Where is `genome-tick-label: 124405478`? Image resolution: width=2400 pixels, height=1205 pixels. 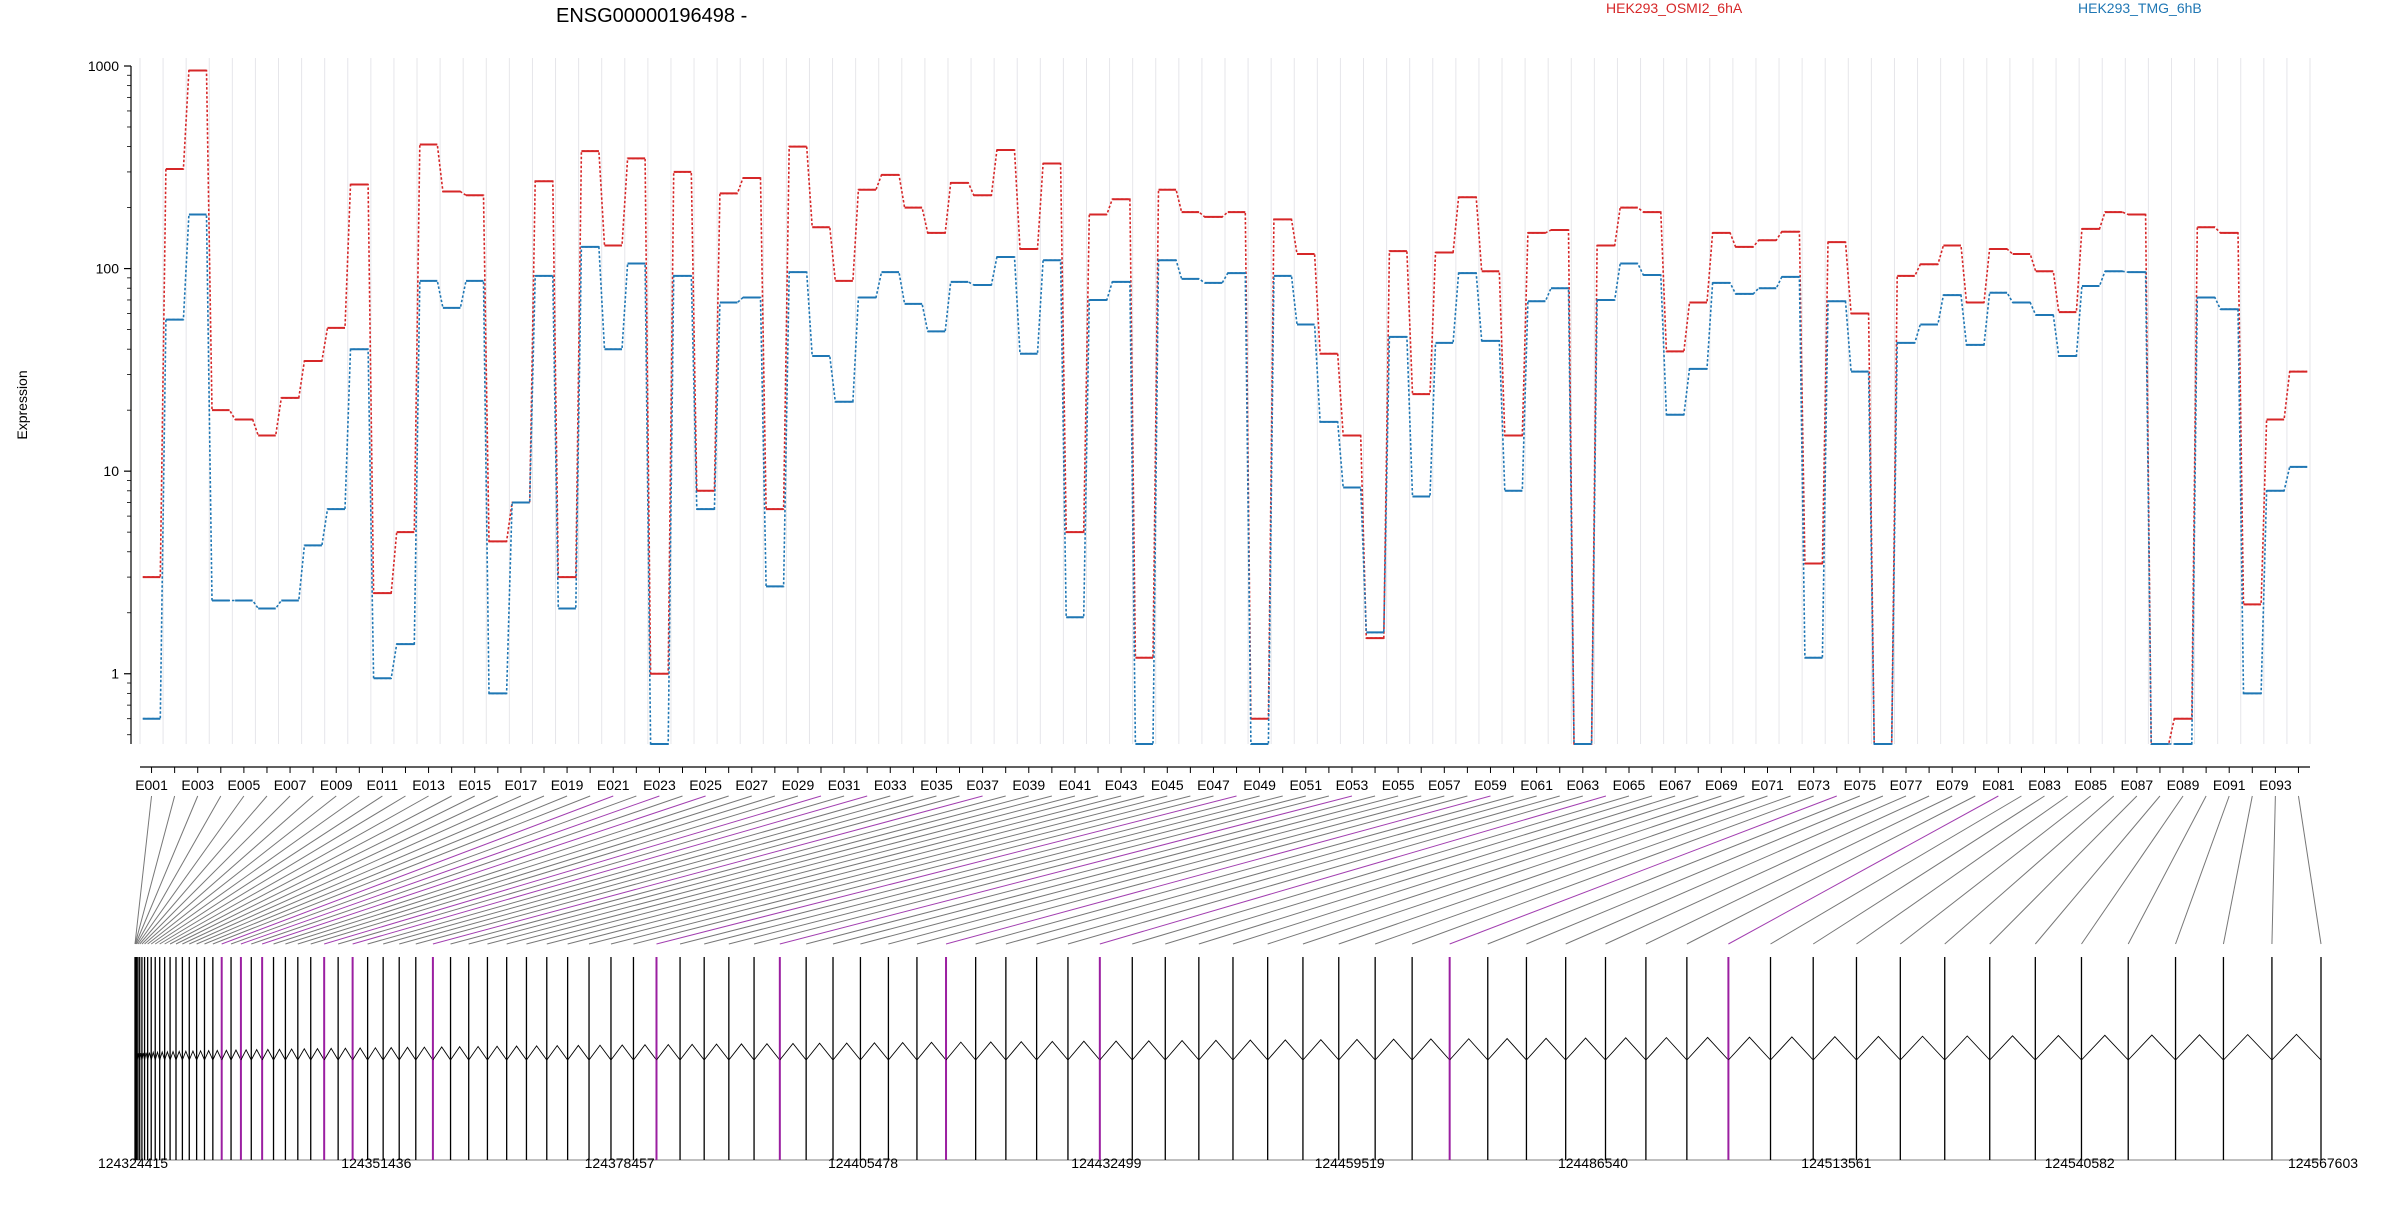
genome-tick-label: 124405478 is located at coordinates (863, 1163).